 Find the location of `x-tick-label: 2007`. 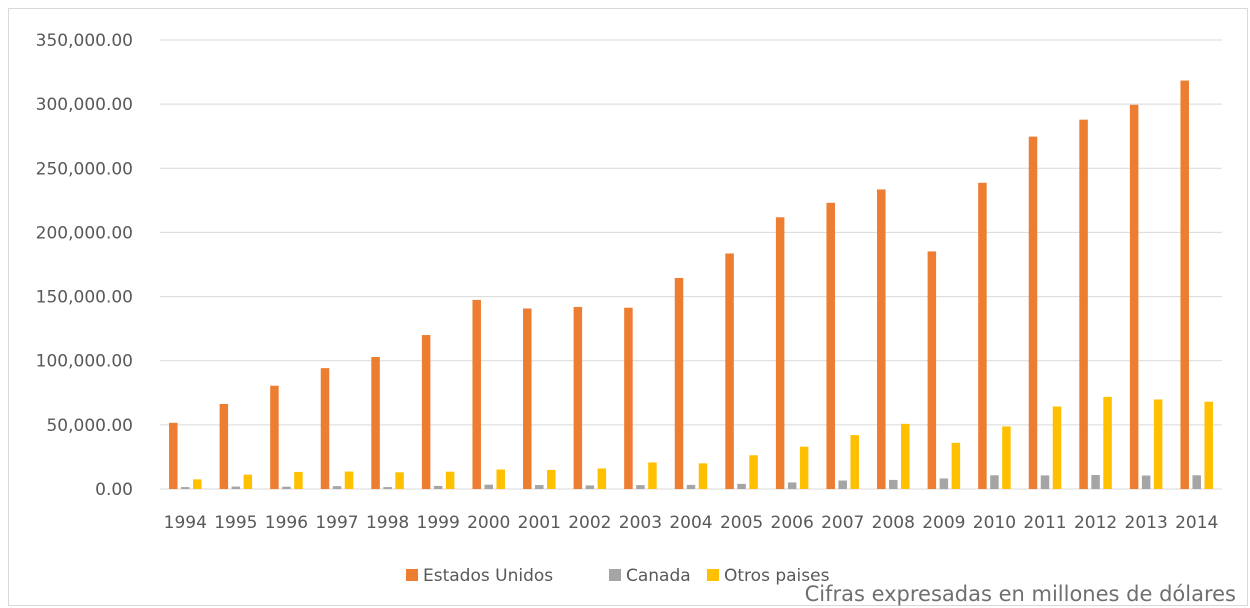

x-tick-label: 2007 is located at coordinates (842, 523).